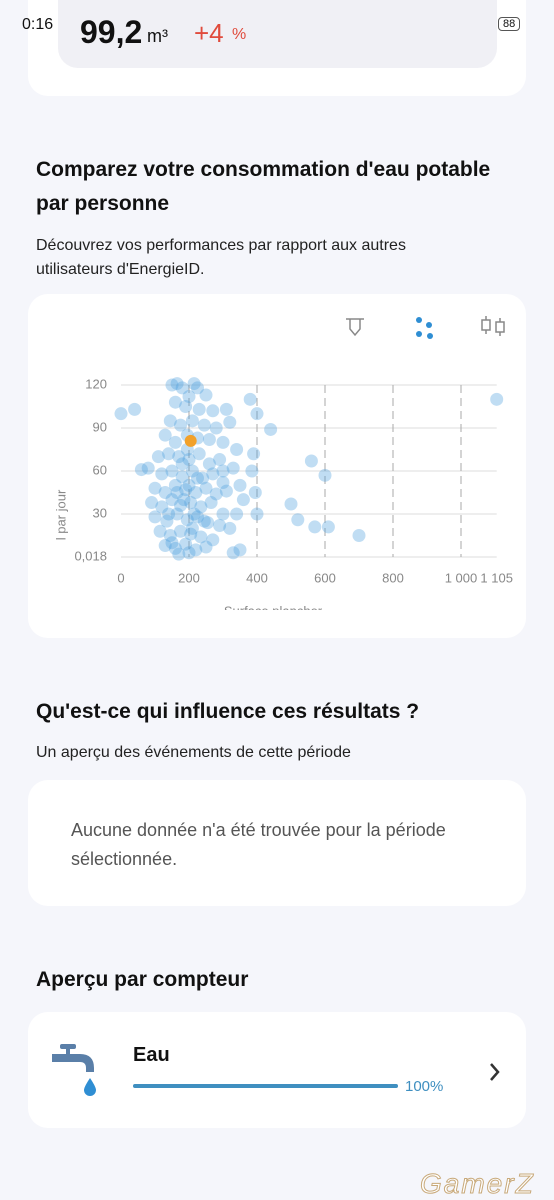 This screenshot has height=1200, width=554. I want to click on y-axis-title: l par jour, so click(60, 514).